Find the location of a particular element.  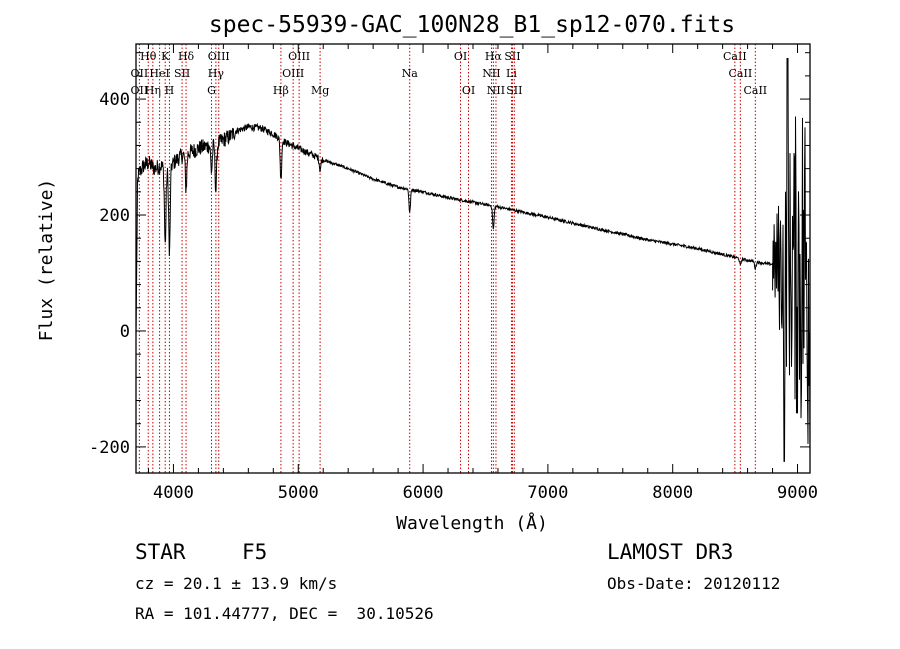

line-marker-label: Hδ is located at coordinates (186, 56).